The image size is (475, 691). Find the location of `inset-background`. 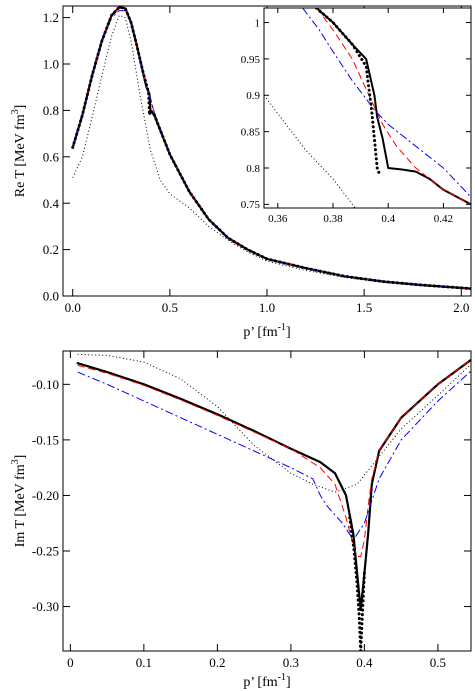

inset-background is located at coordinates (367, 108).